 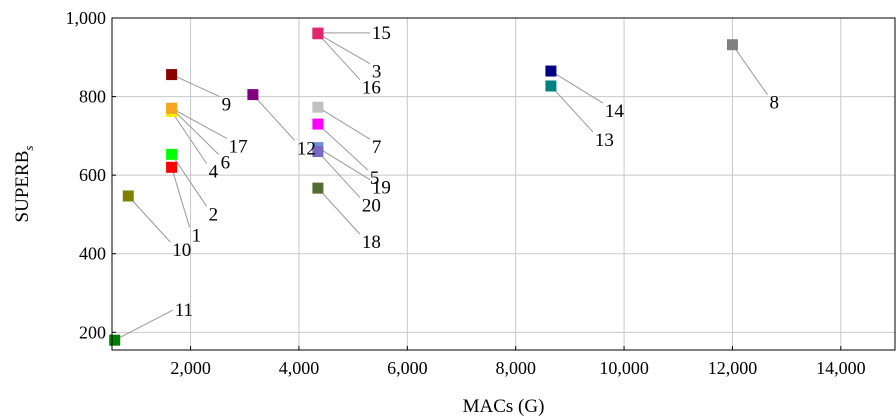 What do you see at coordinates (377, 72) in the screenshot?
I see `point-label: 3` at bounding box center [377, 72].